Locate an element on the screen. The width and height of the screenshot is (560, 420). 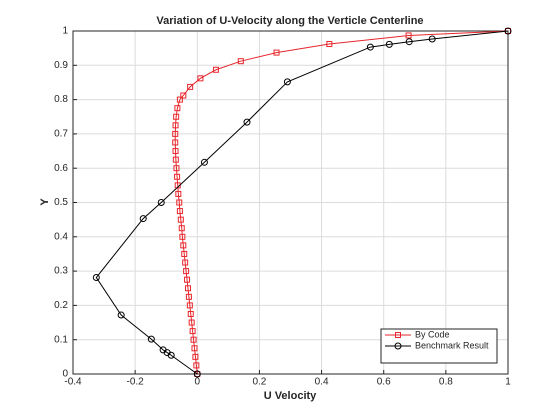
y-tick-label: 0 is located at coordinates (65, 374).